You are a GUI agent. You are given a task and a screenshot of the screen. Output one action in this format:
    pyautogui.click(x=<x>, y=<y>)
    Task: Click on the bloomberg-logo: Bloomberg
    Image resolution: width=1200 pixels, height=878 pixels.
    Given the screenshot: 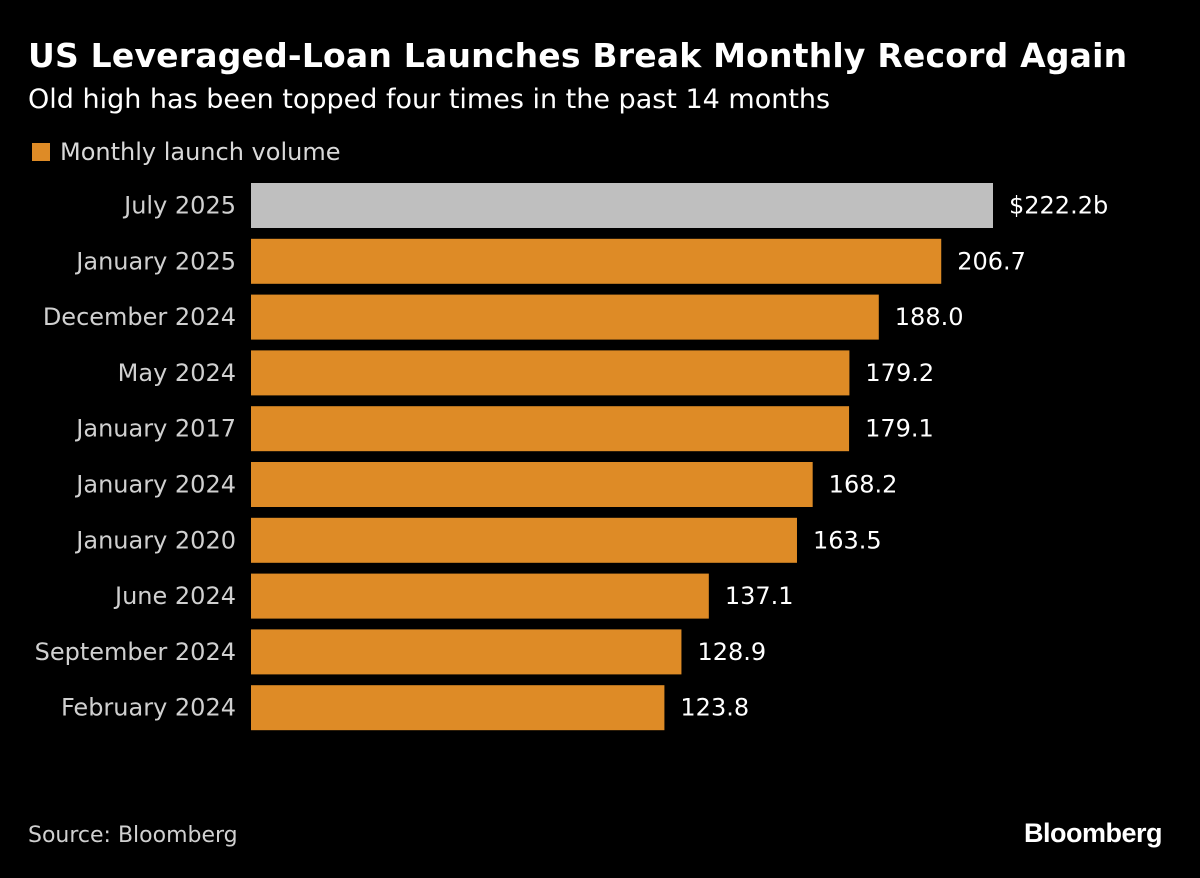 What is the action you would take?
    pyautogui.click(x=1093, y=833)
    